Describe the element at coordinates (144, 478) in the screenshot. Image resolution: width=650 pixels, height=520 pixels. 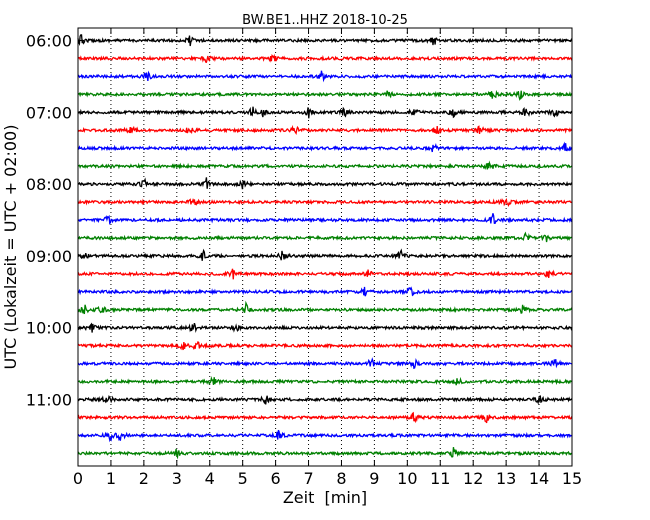
I see `x-tick-label: 2` at that location.